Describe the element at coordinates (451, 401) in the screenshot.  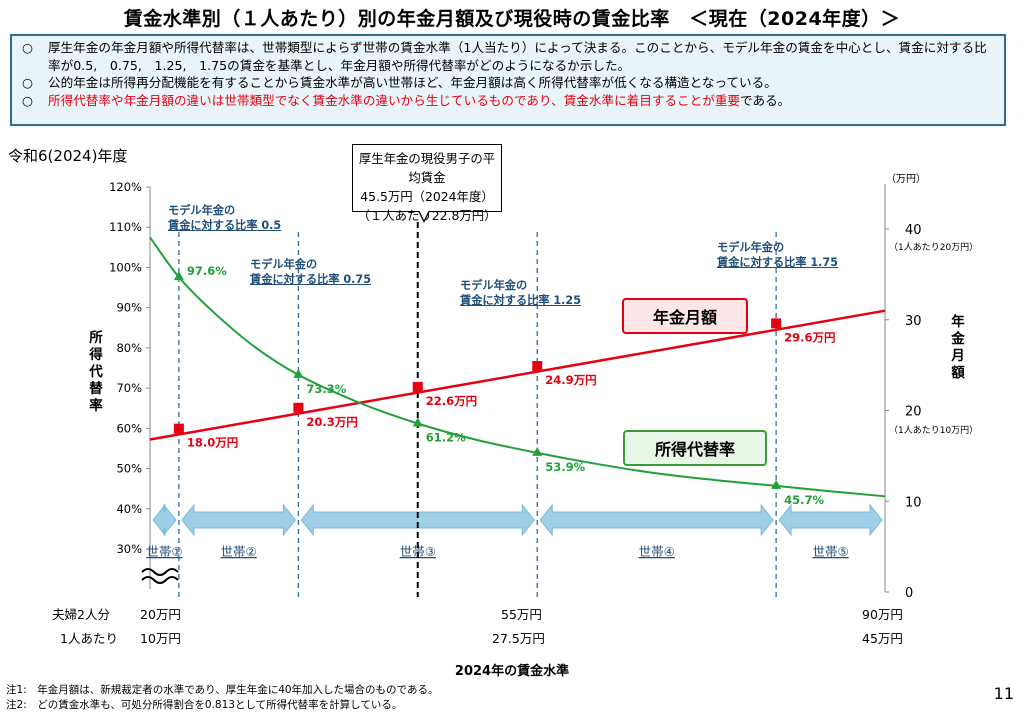
I see `pension-point-label: 22.6万円` at that location.